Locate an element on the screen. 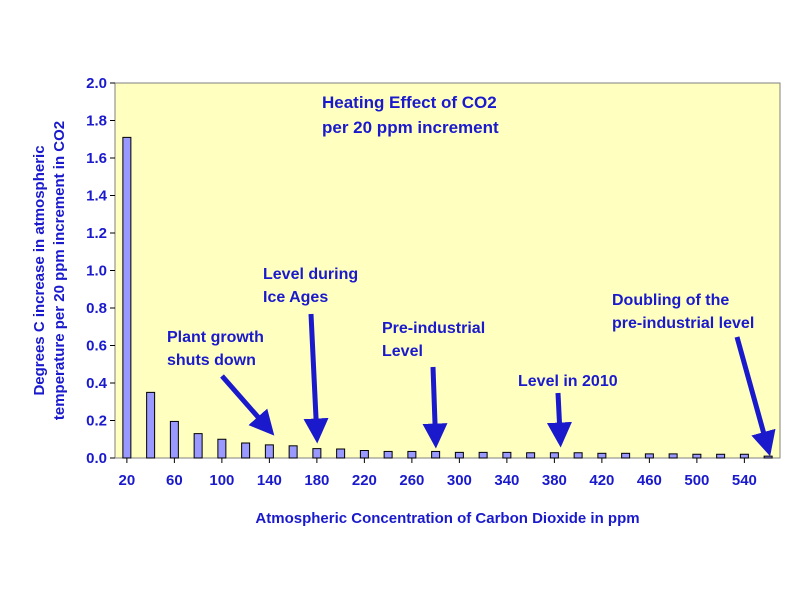 Image resolution: width=800 pixels, height=605 pixels. annotation-label: shuts down is located at coordinates (211, 360).